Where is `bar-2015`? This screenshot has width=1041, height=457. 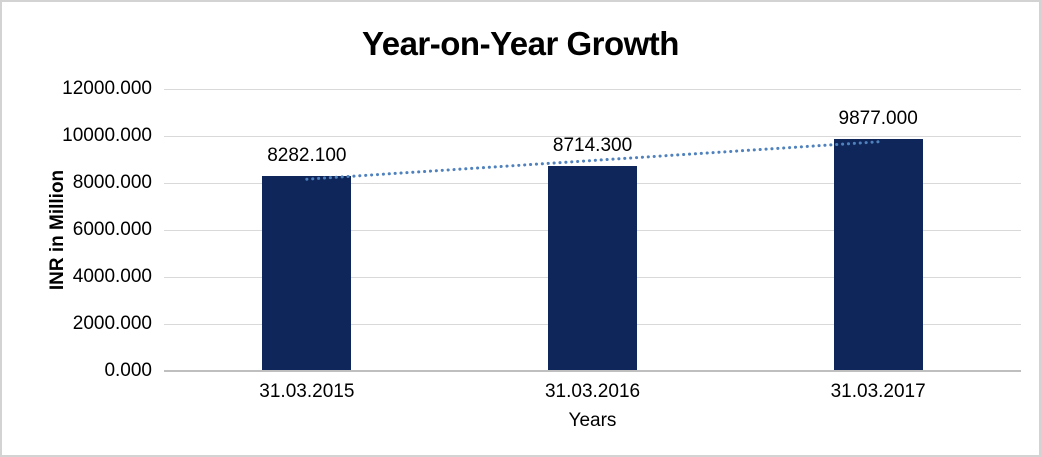 bar-2015 is located at coordinates (307, 273).